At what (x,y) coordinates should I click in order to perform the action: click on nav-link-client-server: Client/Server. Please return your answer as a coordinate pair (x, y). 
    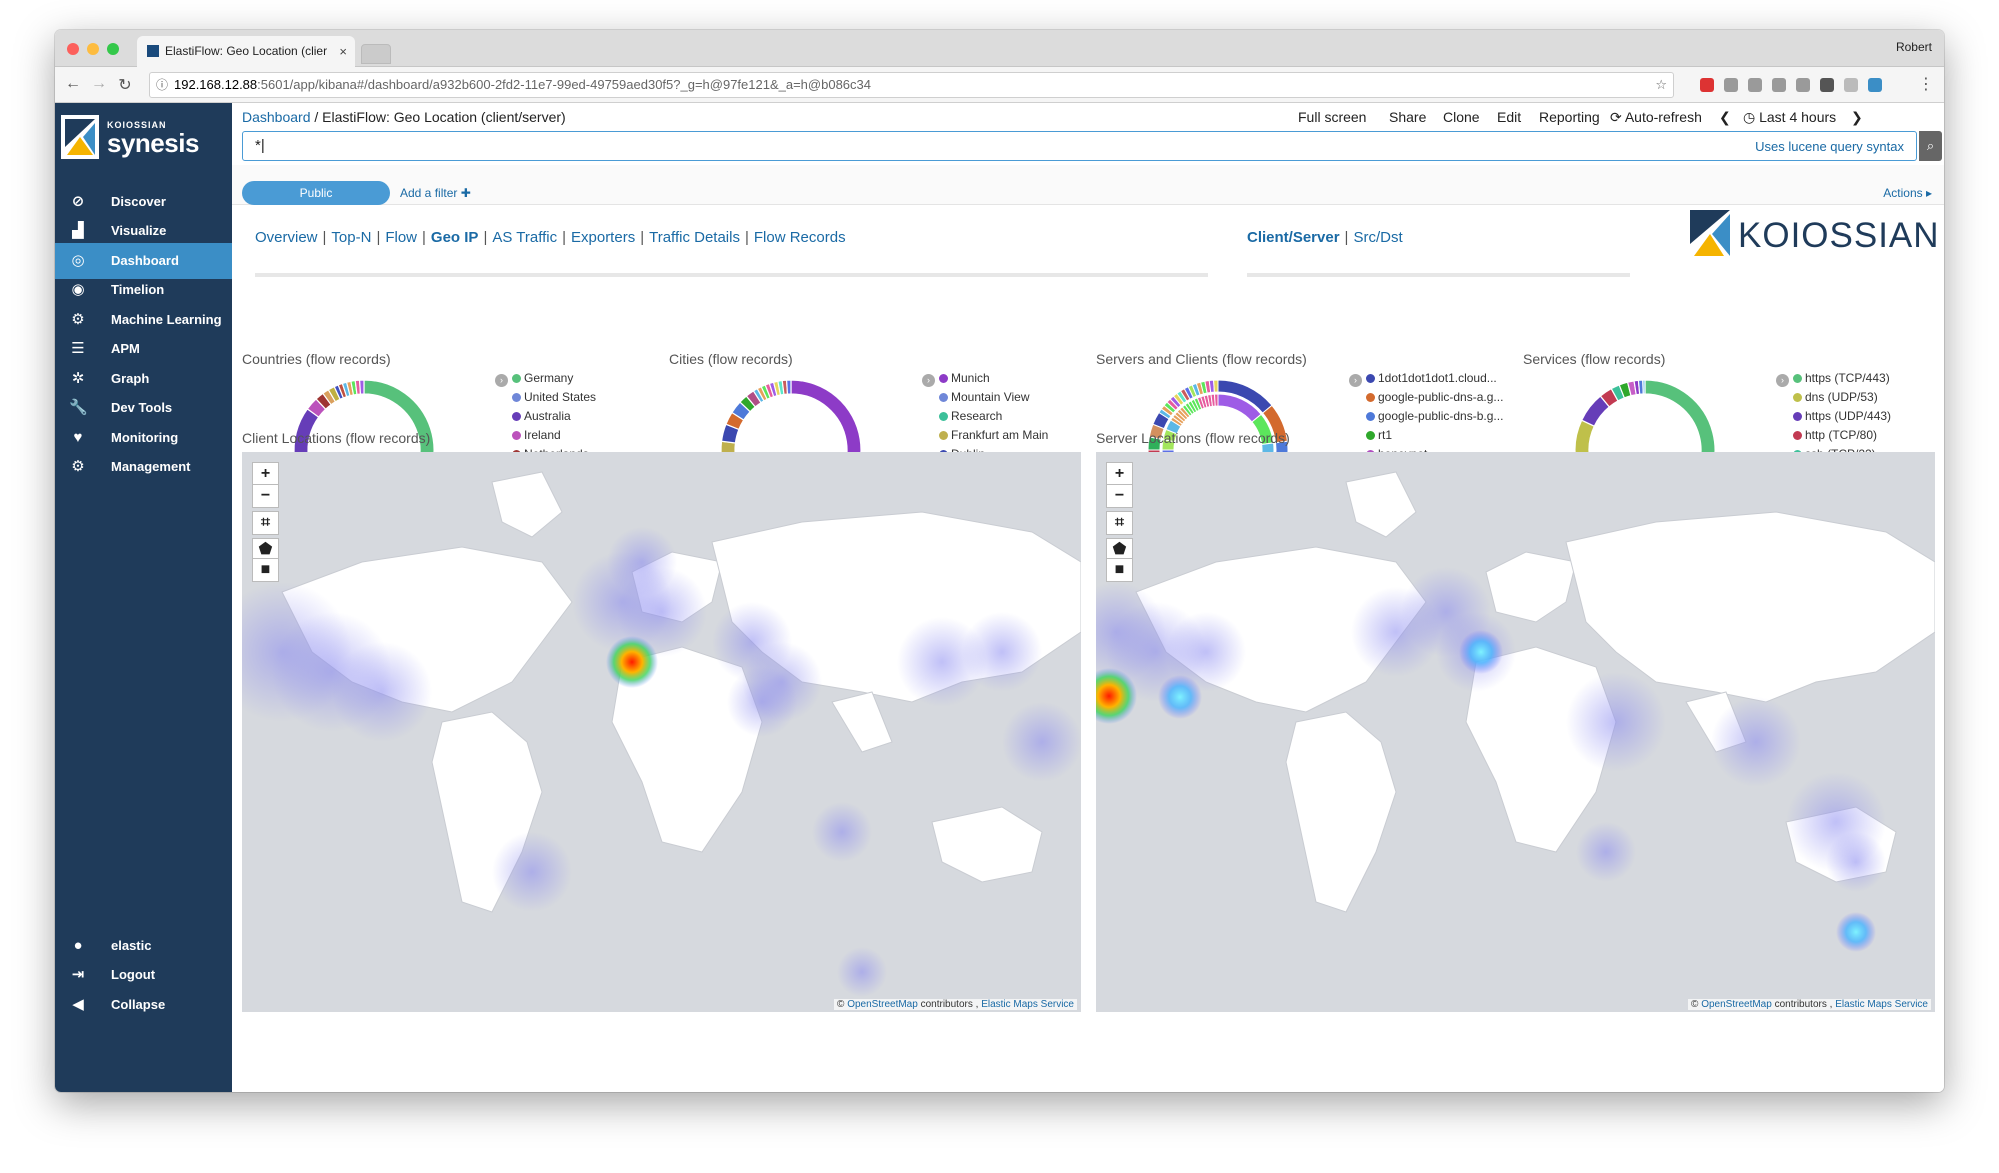
    Looking at the image, I should click on (1293, 237).